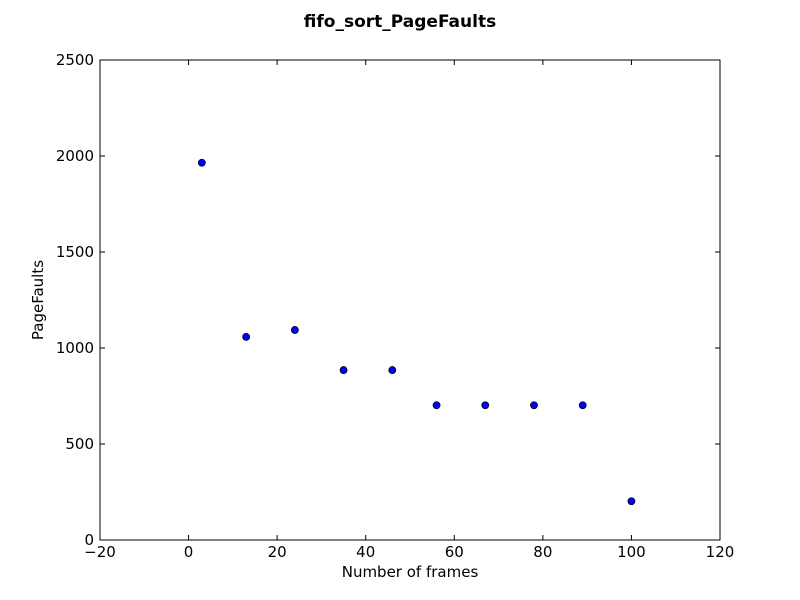  What do you see at coordinates (75, 348) in the screenshot?
I see `y-tick-label: 1000` at bounding box center [75, 348].